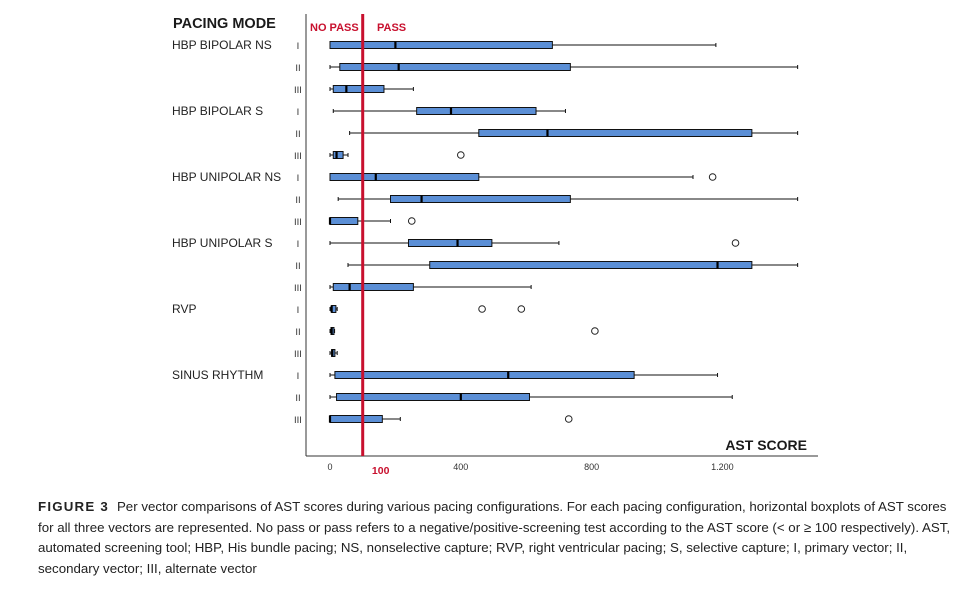 The width and height of the screenshot is (979, 592). Describe the element at coordinates (222, 243) in the screenshot. I see `group-label: HBP UNIPOLAR S` at that location.